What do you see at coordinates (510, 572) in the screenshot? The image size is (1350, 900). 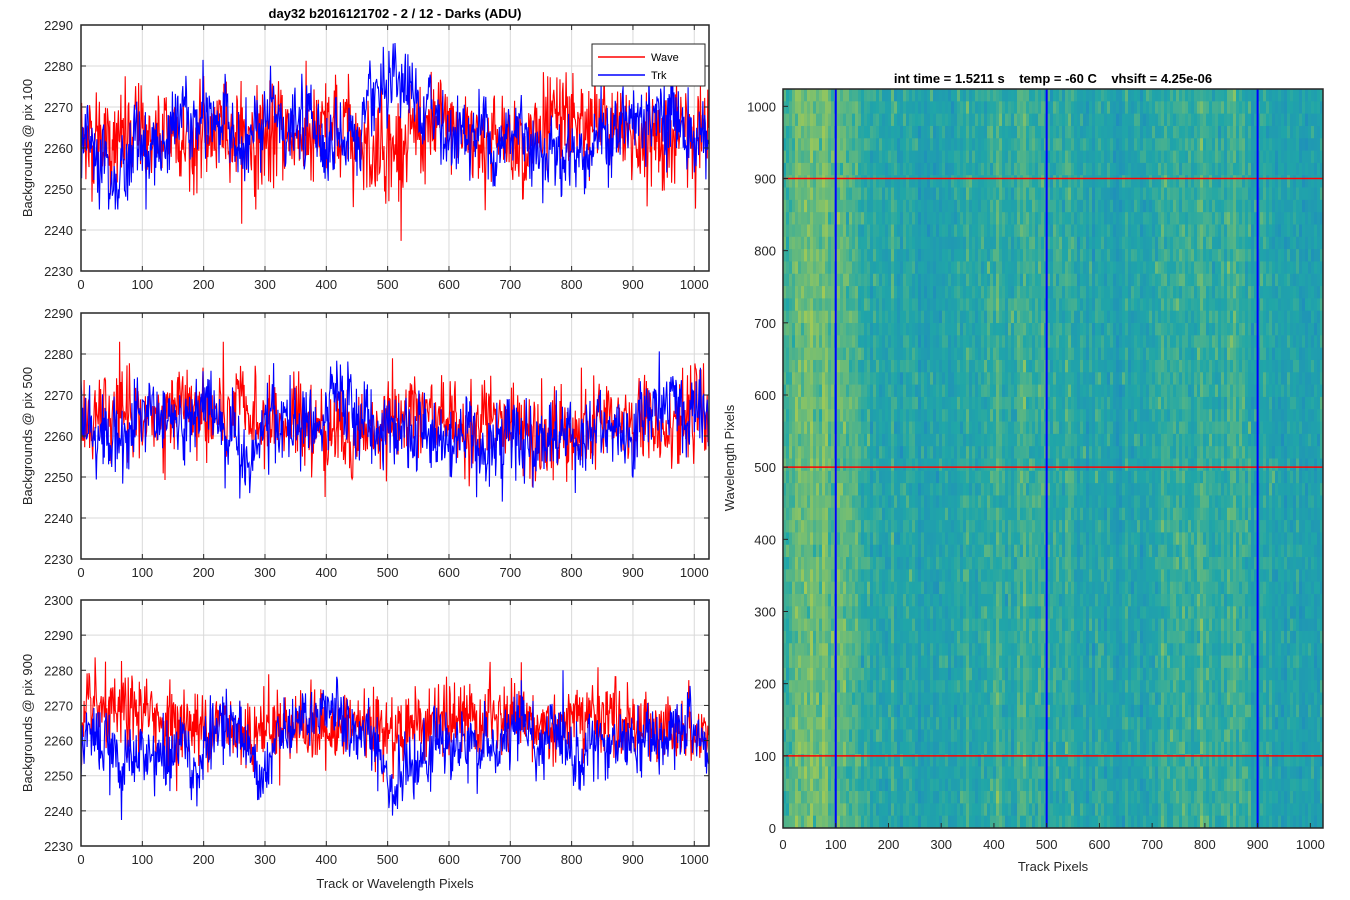 I see `x-tick-label: 700` at bounding box center [510, 572].